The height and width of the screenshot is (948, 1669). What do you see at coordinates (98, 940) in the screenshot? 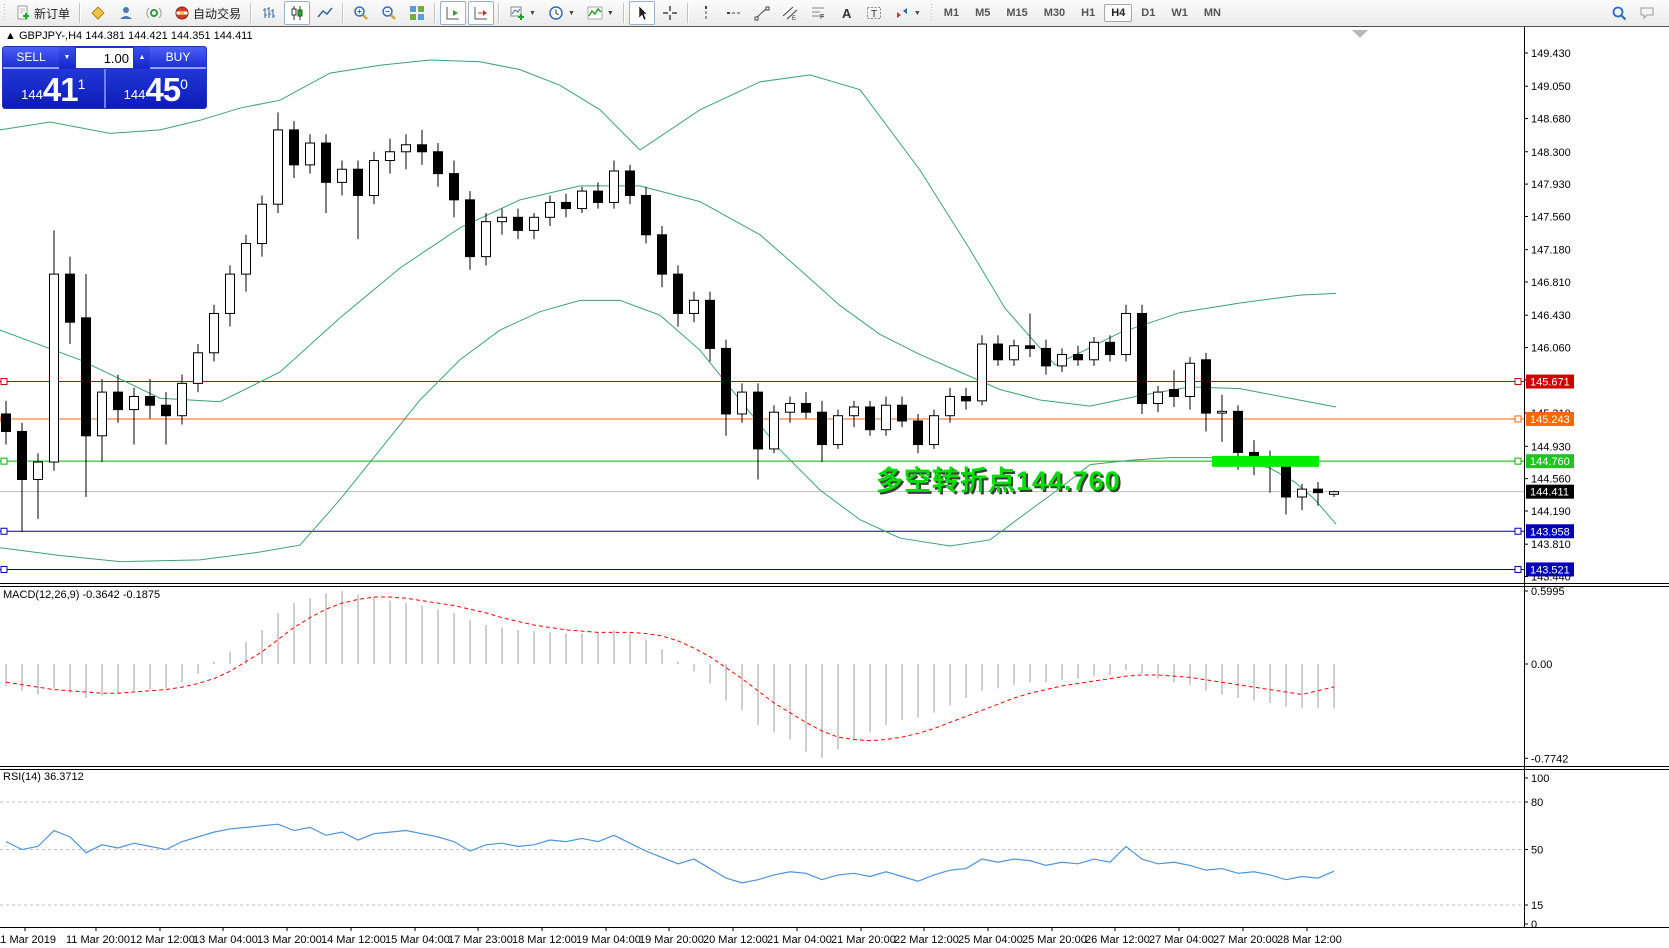
I see `date-label: 11 Mar 20:00` at bounding box center [98, 940].